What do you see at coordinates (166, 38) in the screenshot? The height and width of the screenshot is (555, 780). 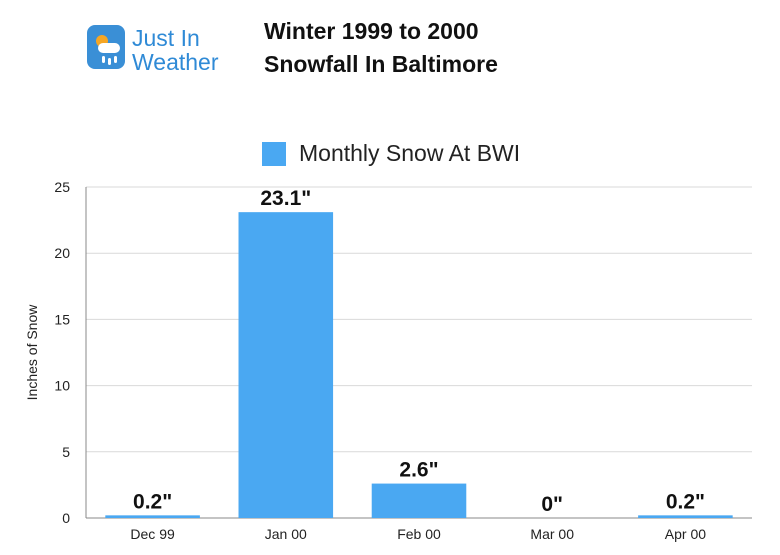 I see `logo-text-line1: Just In` at bounding box center [166, 38].